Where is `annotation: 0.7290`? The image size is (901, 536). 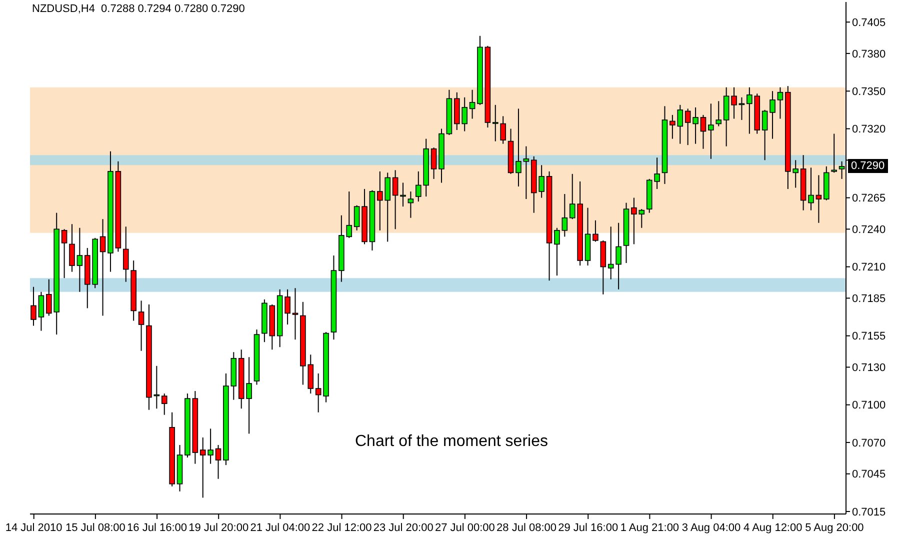
annotation: 0.7290 is located at coordinates (868, 166).